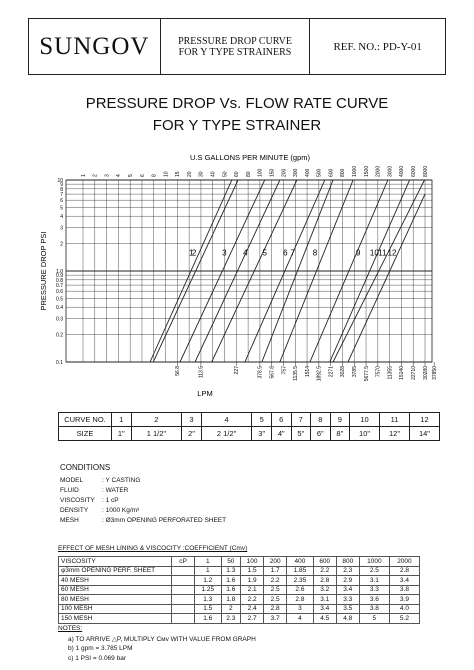 This screenshot has width=474, height=670. What do you see at coordinates (275, 580) in the screenshot?
I see `table-cell: 2.2` at bounding box center [275, 580].